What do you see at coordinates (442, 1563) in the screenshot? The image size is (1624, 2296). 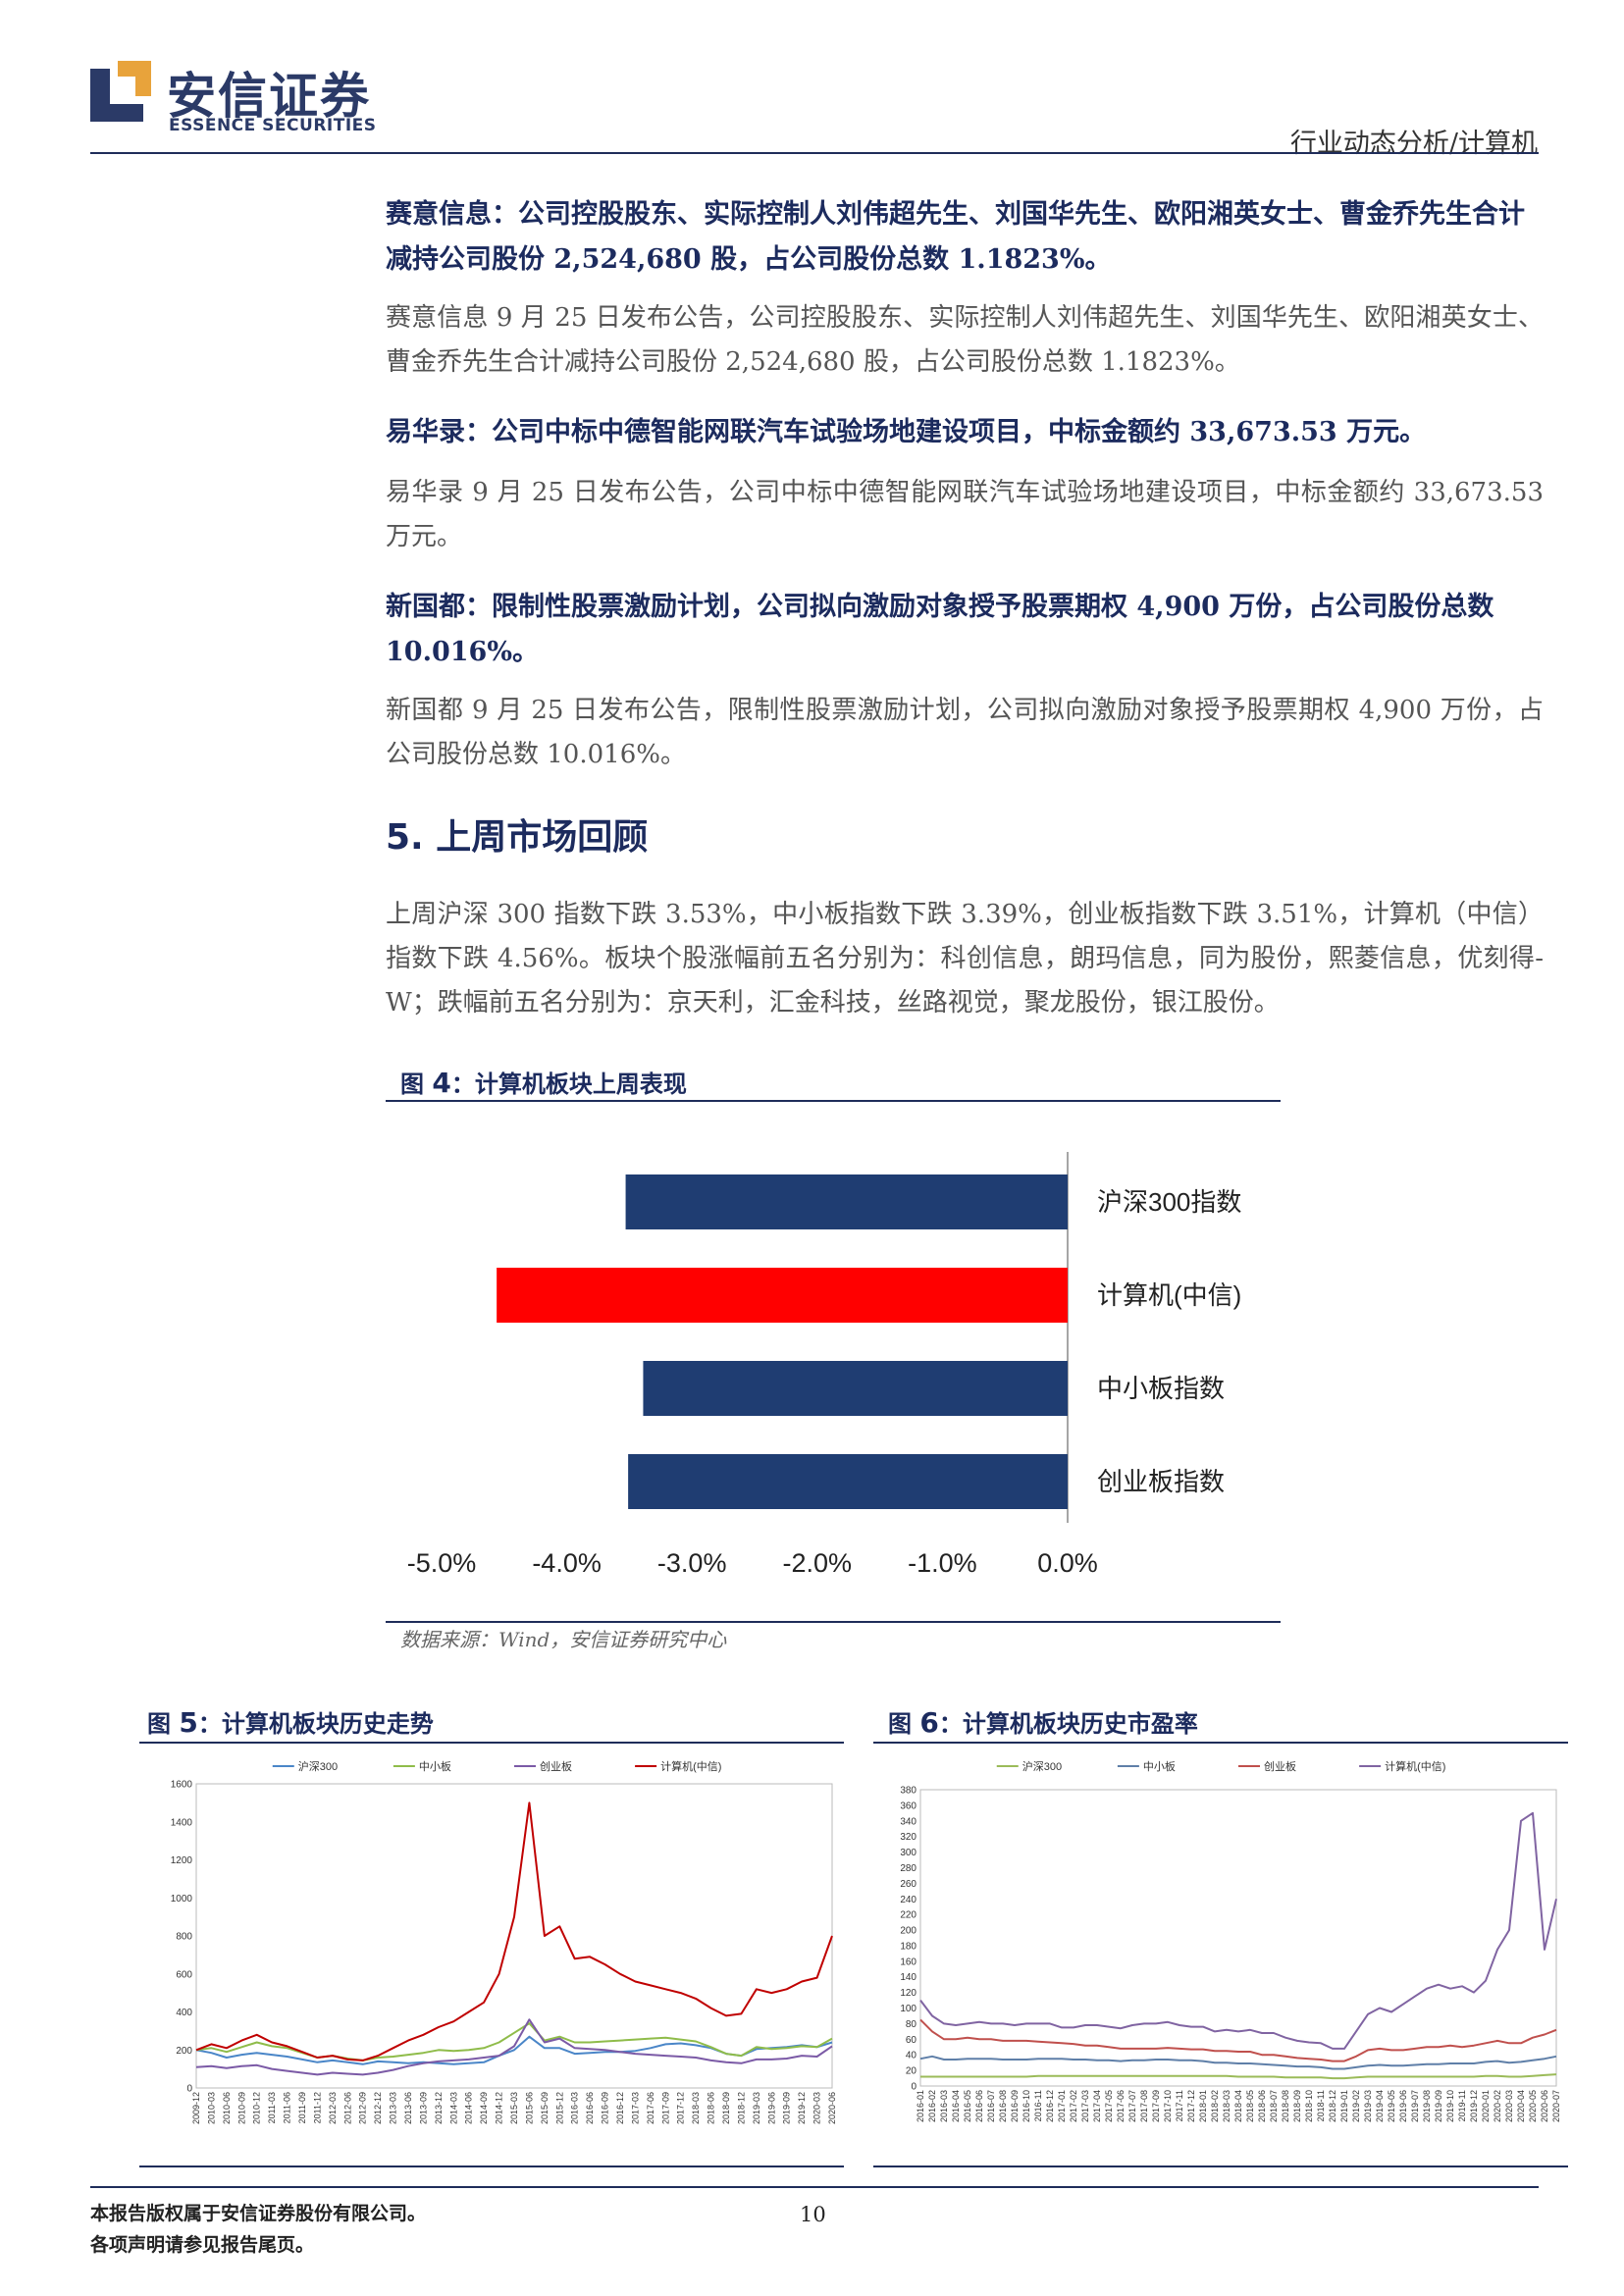 I see `x-tick-label: -5.0%` at bounding box center [442, 1563].